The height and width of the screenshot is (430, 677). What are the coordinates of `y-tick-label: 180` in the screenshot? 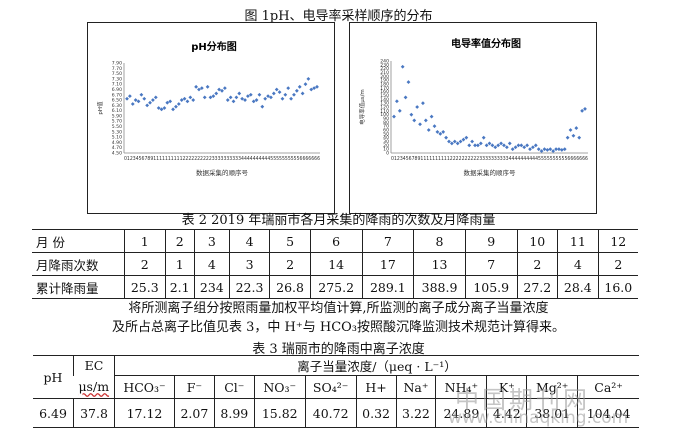 It's located at (384, 85).